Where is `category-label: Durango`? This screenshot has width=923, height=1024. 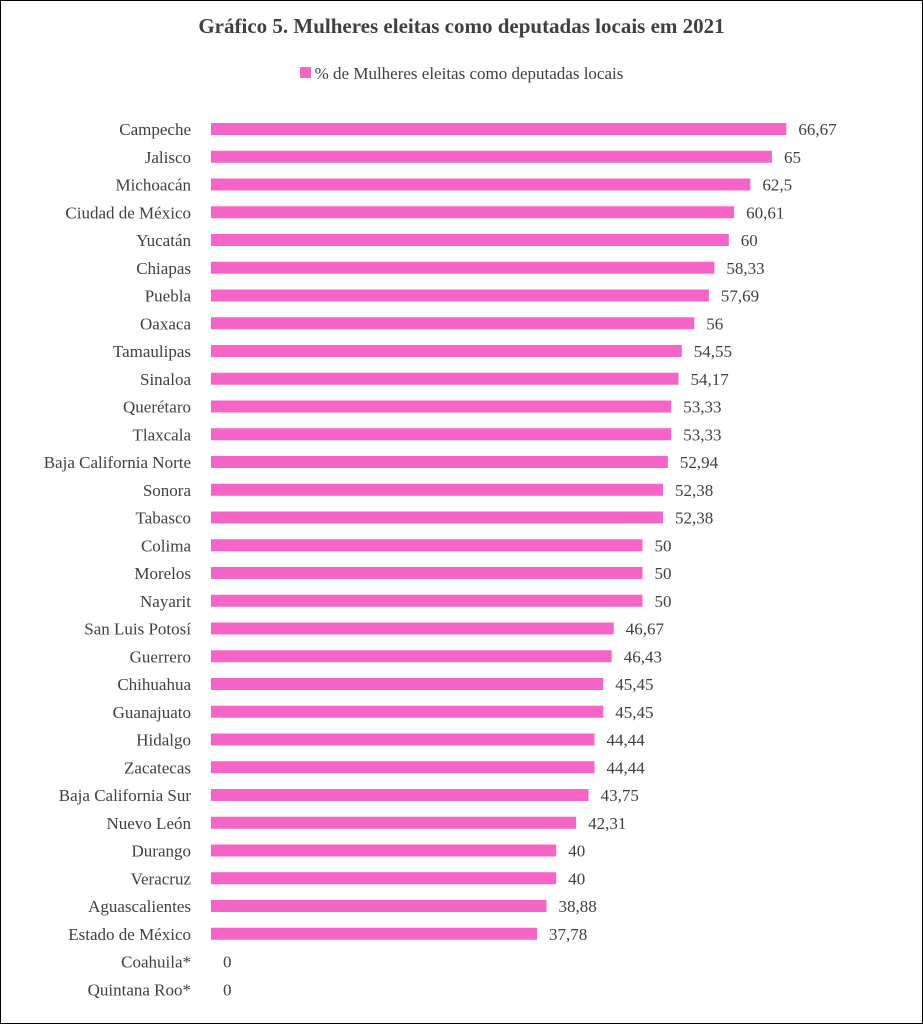
category-label: Durango is located at coordinates (161, 851).